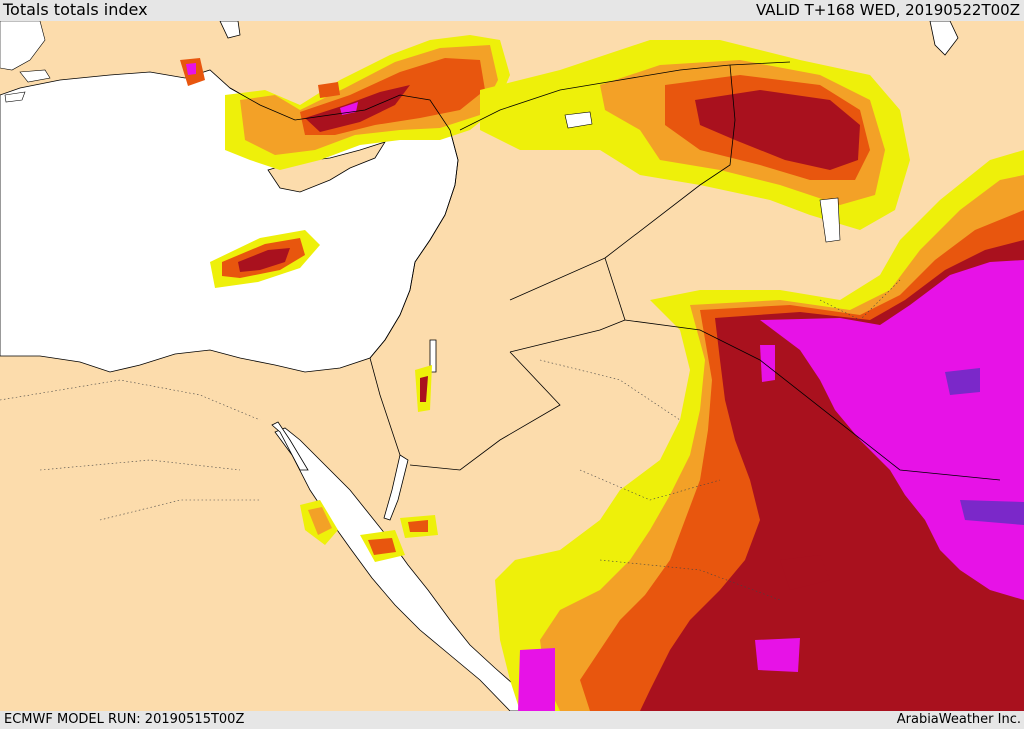 Image resolution: width=1024 pixels, height=729 pixels. What do you see at coordinates (887, 10) in the screenshot?
I see `valid-time: VALID T+168 WED, 20190522T00Z` at bounding box center [887, 10].